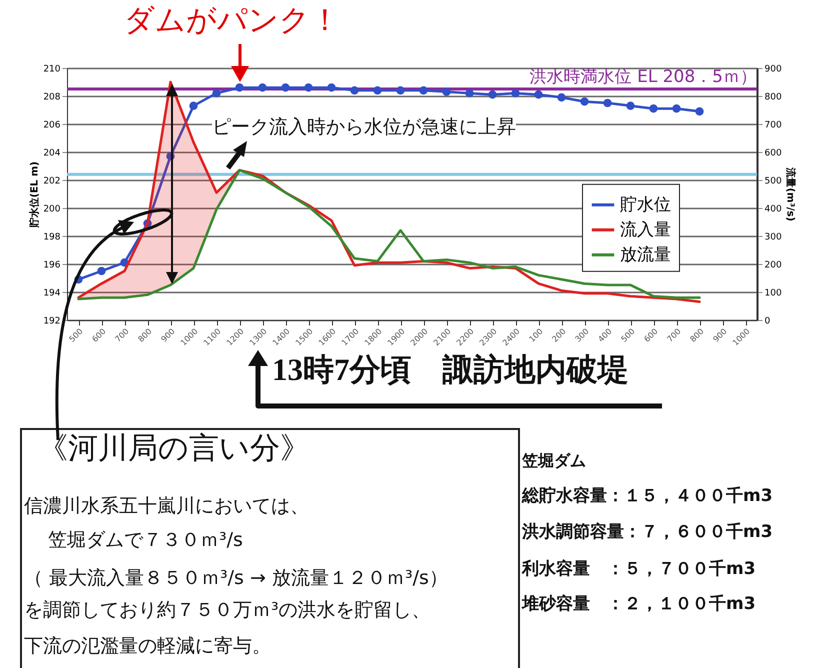  What do you see at coordinates (605, 335) in the screenshot?
I see `x-tick-label: 400` at bounding box center [605, 335].